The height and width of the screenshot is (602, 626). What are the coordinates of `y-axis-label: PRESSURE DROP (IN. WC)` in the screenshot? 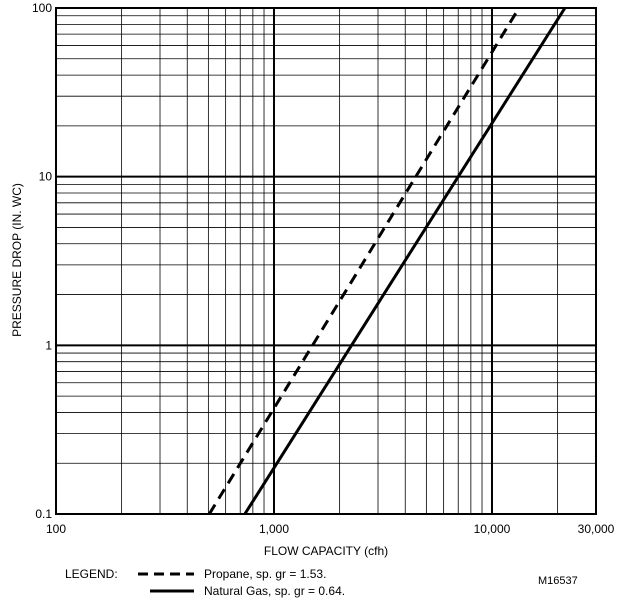 It's located at (17, 260).